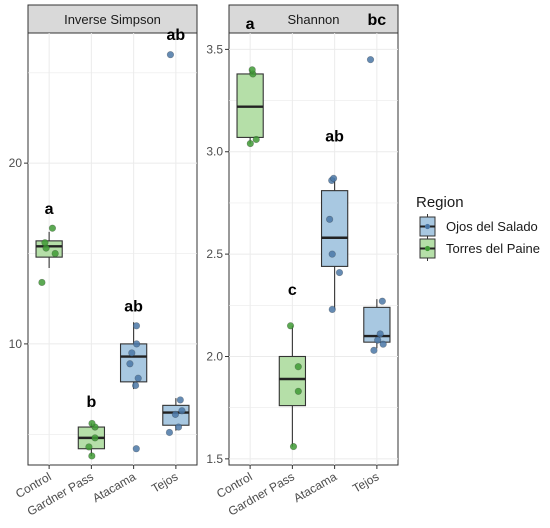  I want to click on box-gardner-pass: b, so click(91, 427).